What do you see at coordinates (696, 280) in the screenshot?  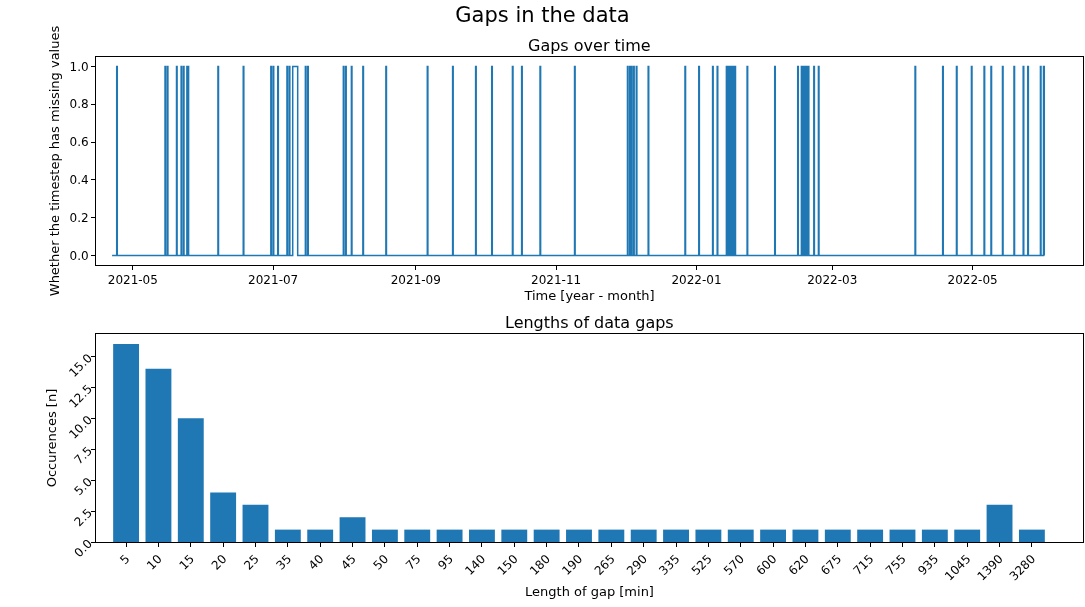 I see `x-tick-label: 2022-01` at bounding box center [696, 280].